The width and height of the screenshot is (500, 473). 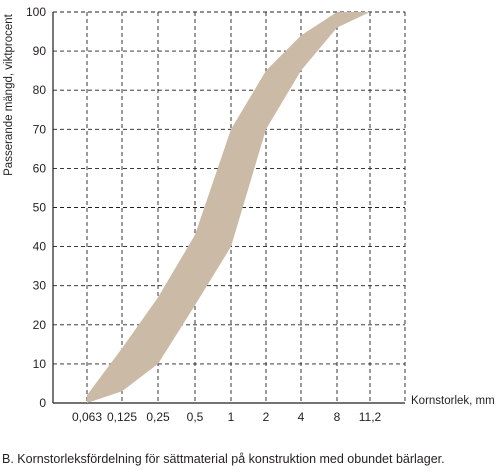 I want to click on x-tick-0: 0,063, so click(x=87, y=417).